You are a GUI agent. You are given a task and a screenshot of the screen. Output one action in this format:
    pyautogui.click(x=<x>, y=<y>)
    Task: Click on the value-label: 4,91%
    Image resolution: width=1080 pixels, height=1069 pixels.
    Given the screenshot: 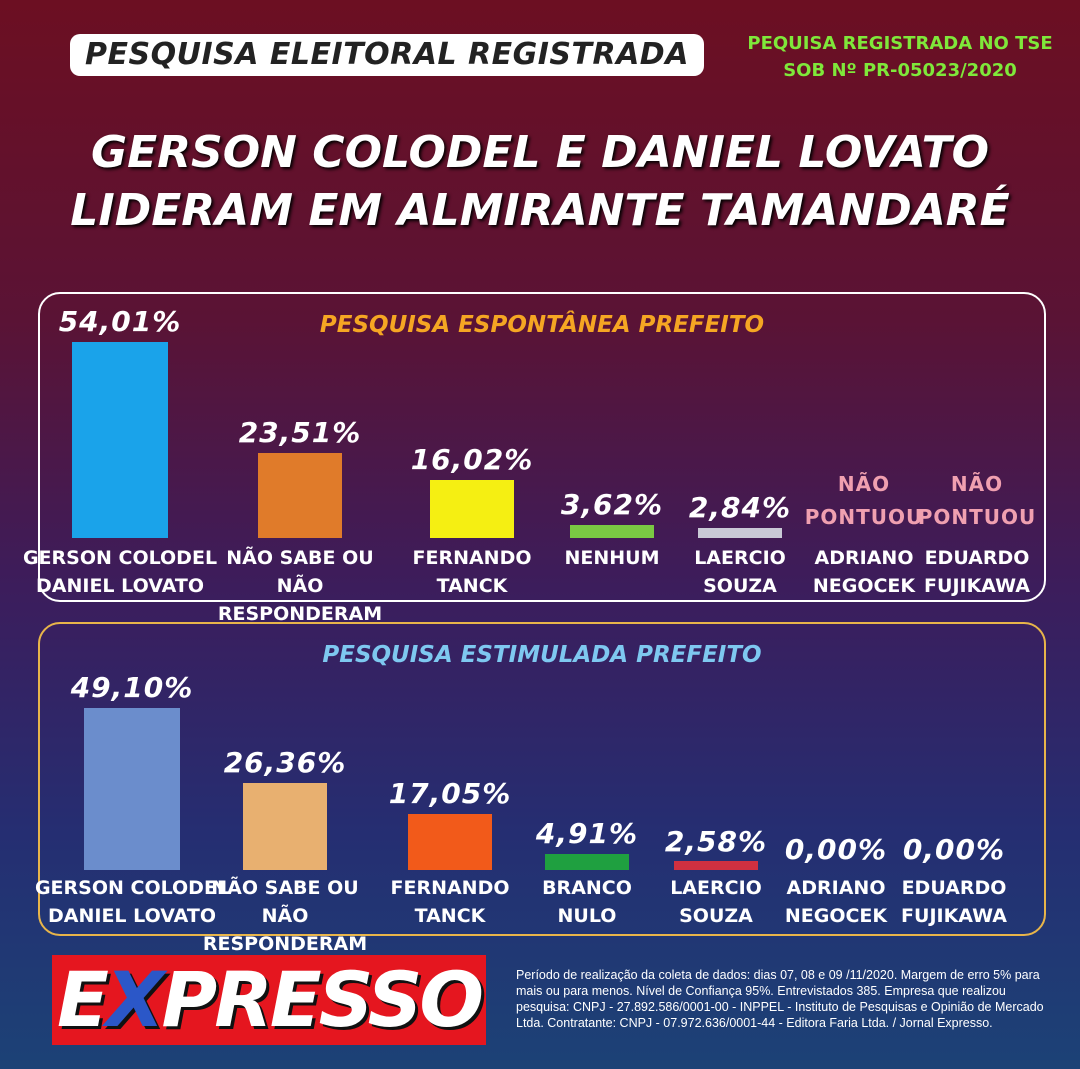 What is the action you would take?
    pyautogui.click(x=587, y=833)
    